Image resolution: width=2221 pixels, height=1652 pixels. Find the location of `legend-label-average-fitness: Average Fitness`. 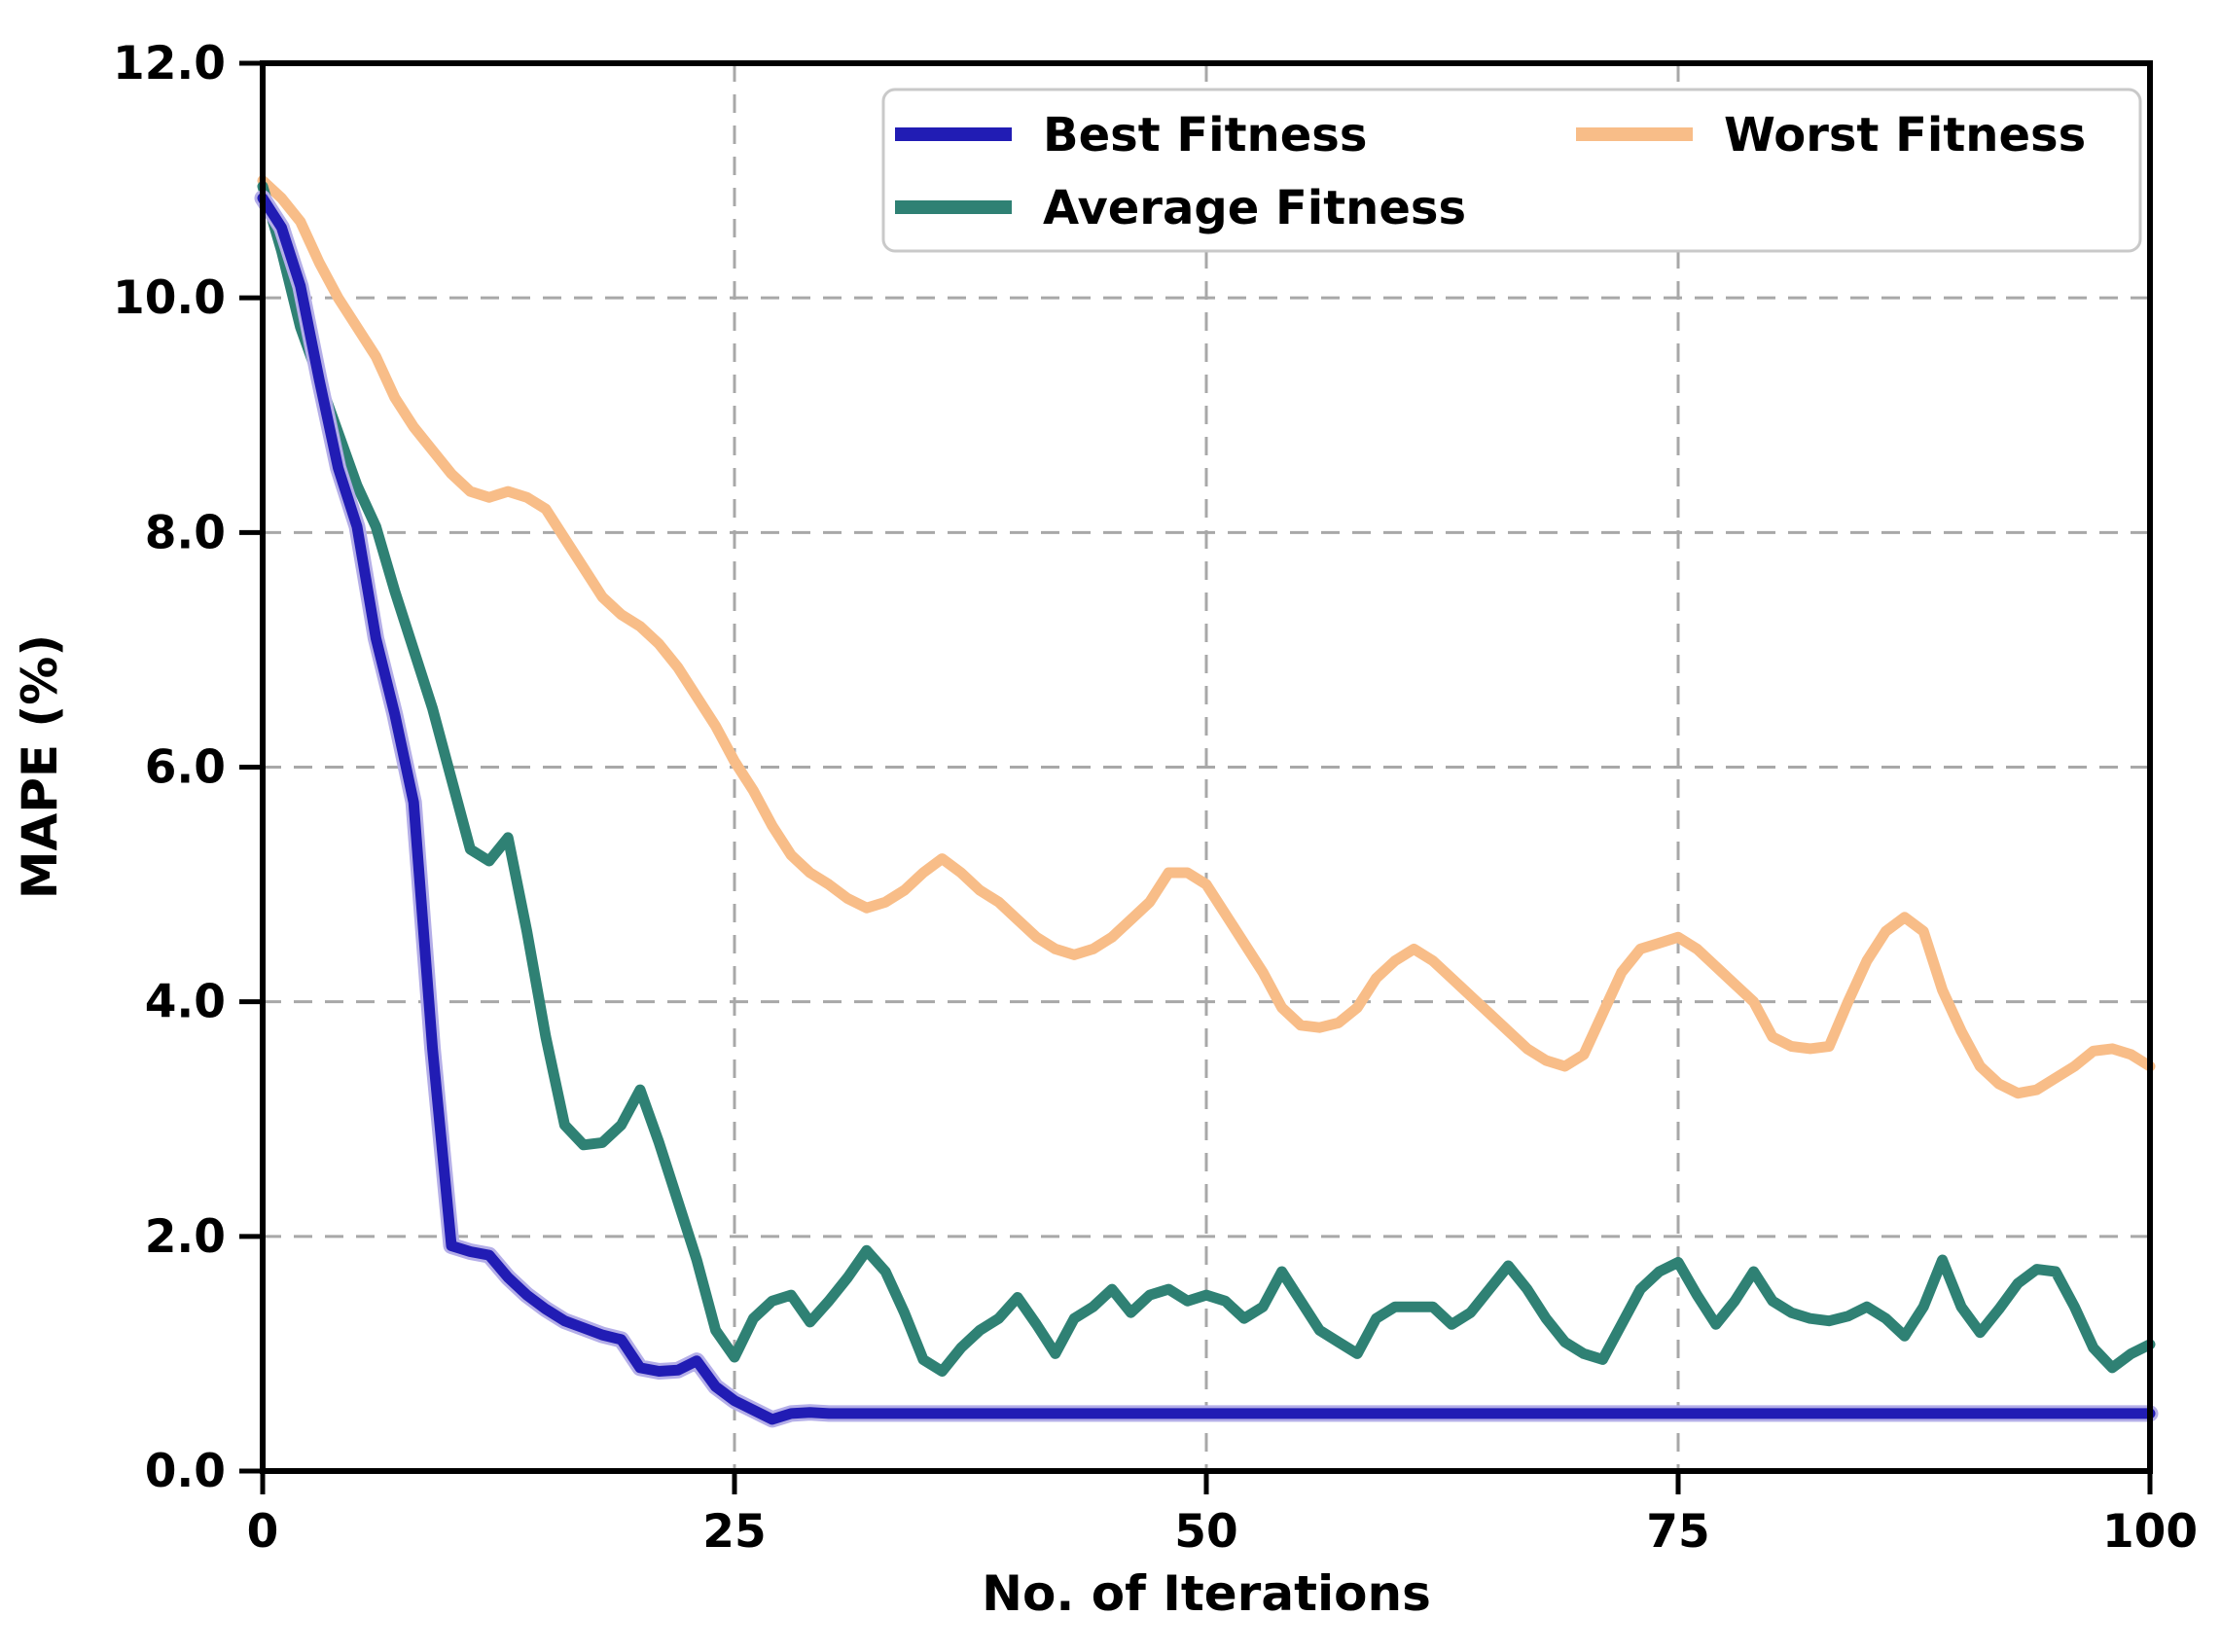

legend-label-average-fitness: Average Fitness is located at coordinates (1254, 208).